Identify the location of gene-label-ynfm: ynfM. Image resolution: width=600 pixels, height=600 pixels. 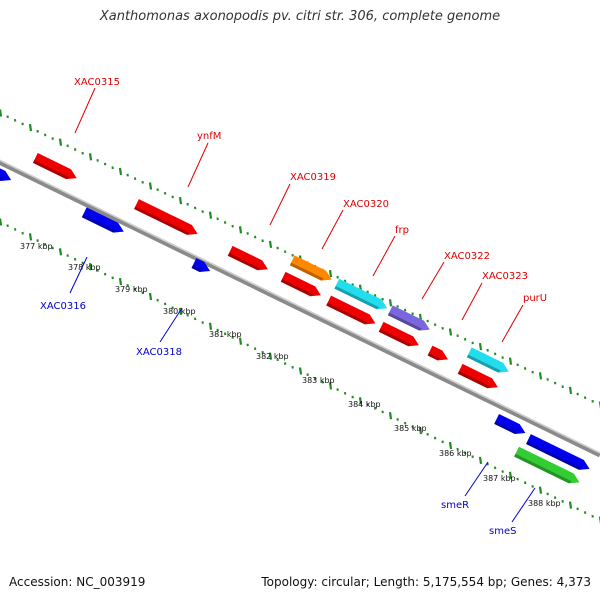
(209, 136).